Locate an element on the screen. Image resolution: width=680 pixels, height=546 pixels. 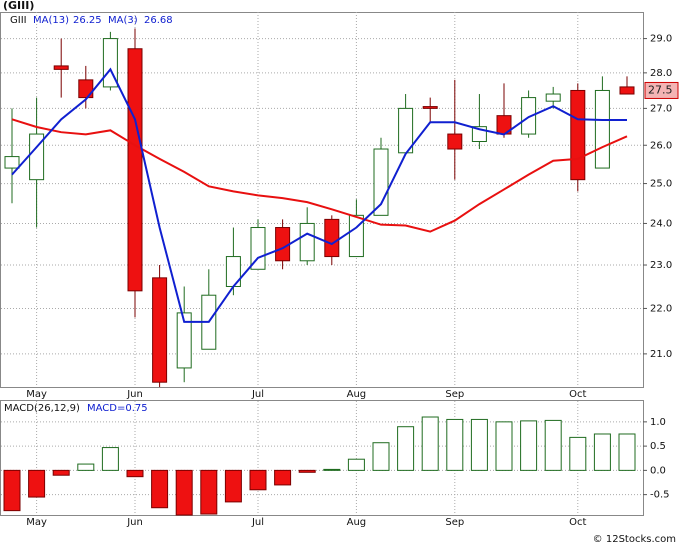
last-price-label: 27.5 is located at coordinates (660, 89).